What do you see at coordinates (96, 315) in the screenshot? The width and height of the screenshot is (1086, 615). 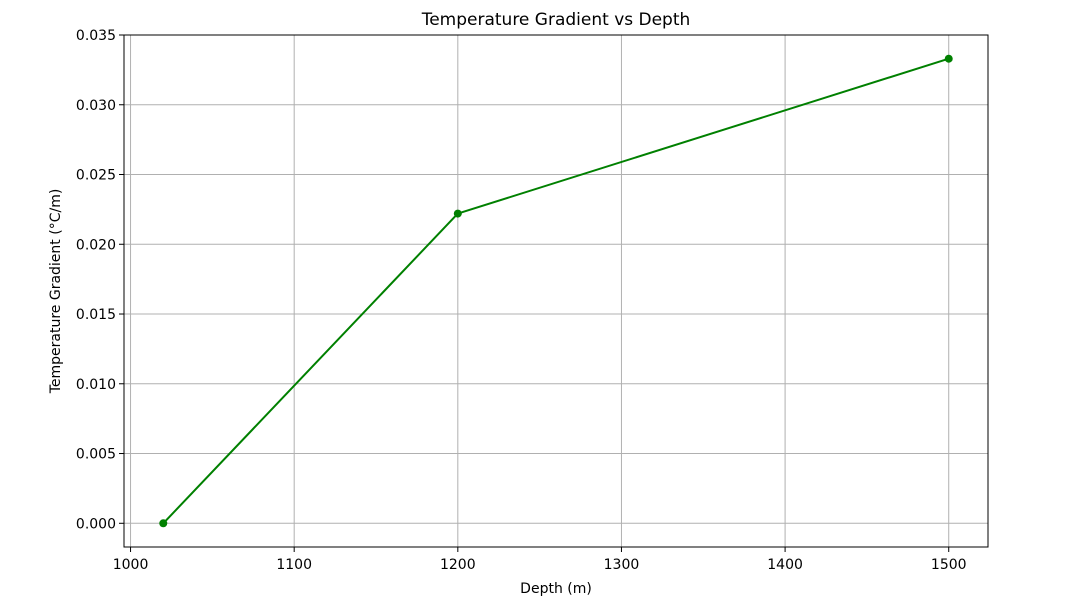 I see `y-tick-label: 0.015` at bounding box center [96, 315].